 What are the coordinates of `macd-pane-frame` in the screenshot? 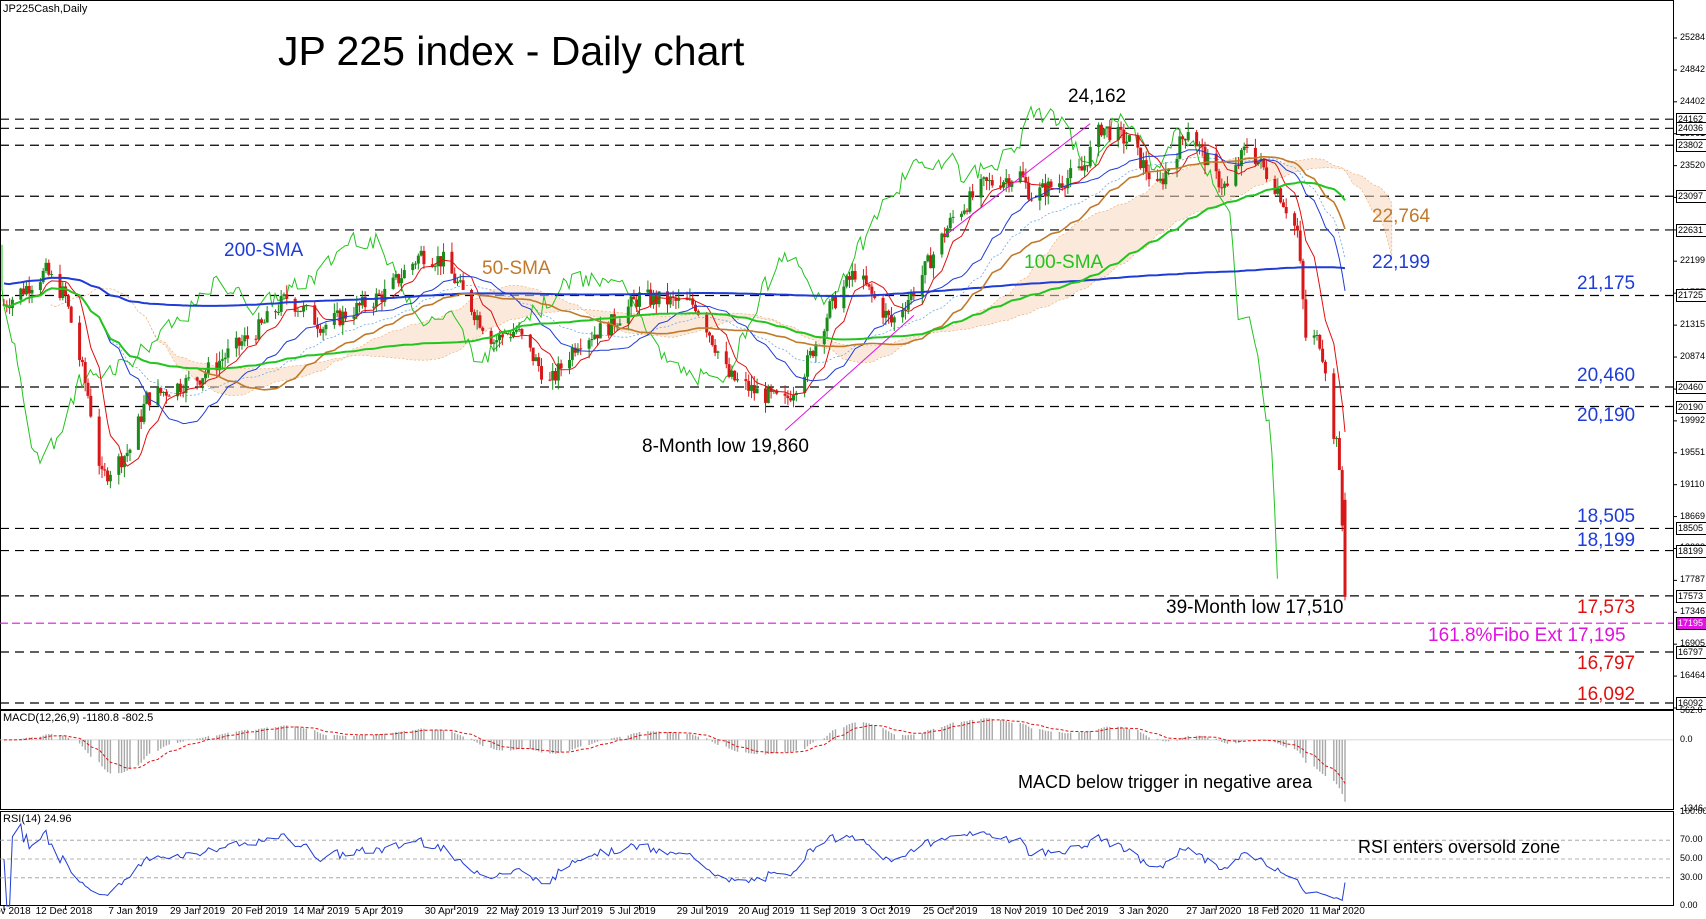 It's located at (837, 760).